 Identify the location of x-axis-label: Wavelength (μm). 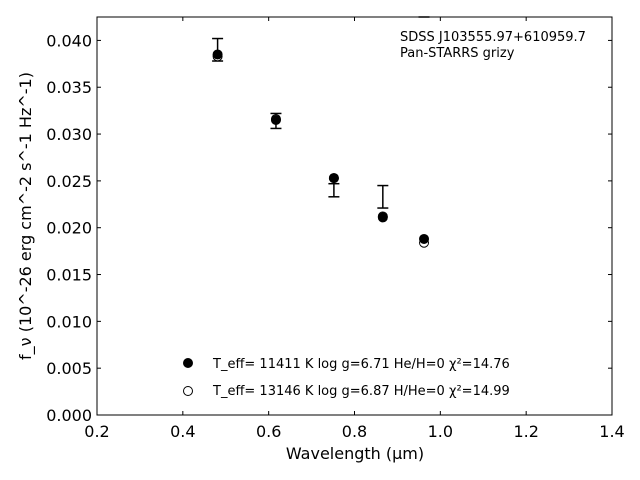
(355, 453).